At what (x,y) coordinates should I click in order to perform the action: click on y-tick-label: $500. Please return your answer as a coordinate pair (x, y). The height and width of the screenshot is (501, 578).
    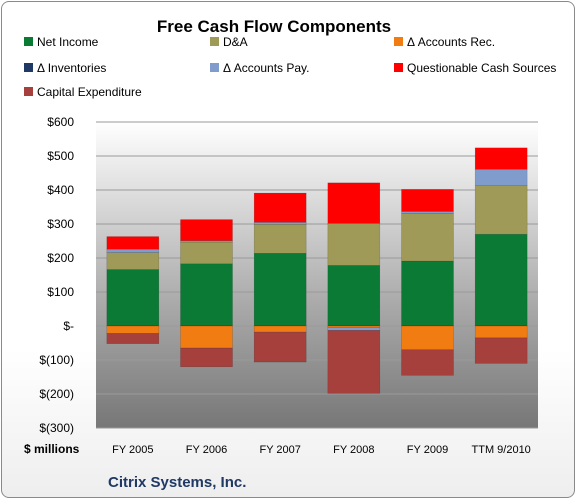
    Looking at the image, I should click on (60, 156).